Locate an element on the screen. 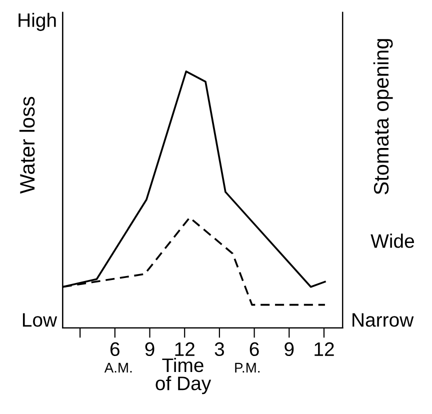 Image resolution: width=432 pixels, height=414 pixels. x-tick-label: 3 is located at coordinates (219, 349).